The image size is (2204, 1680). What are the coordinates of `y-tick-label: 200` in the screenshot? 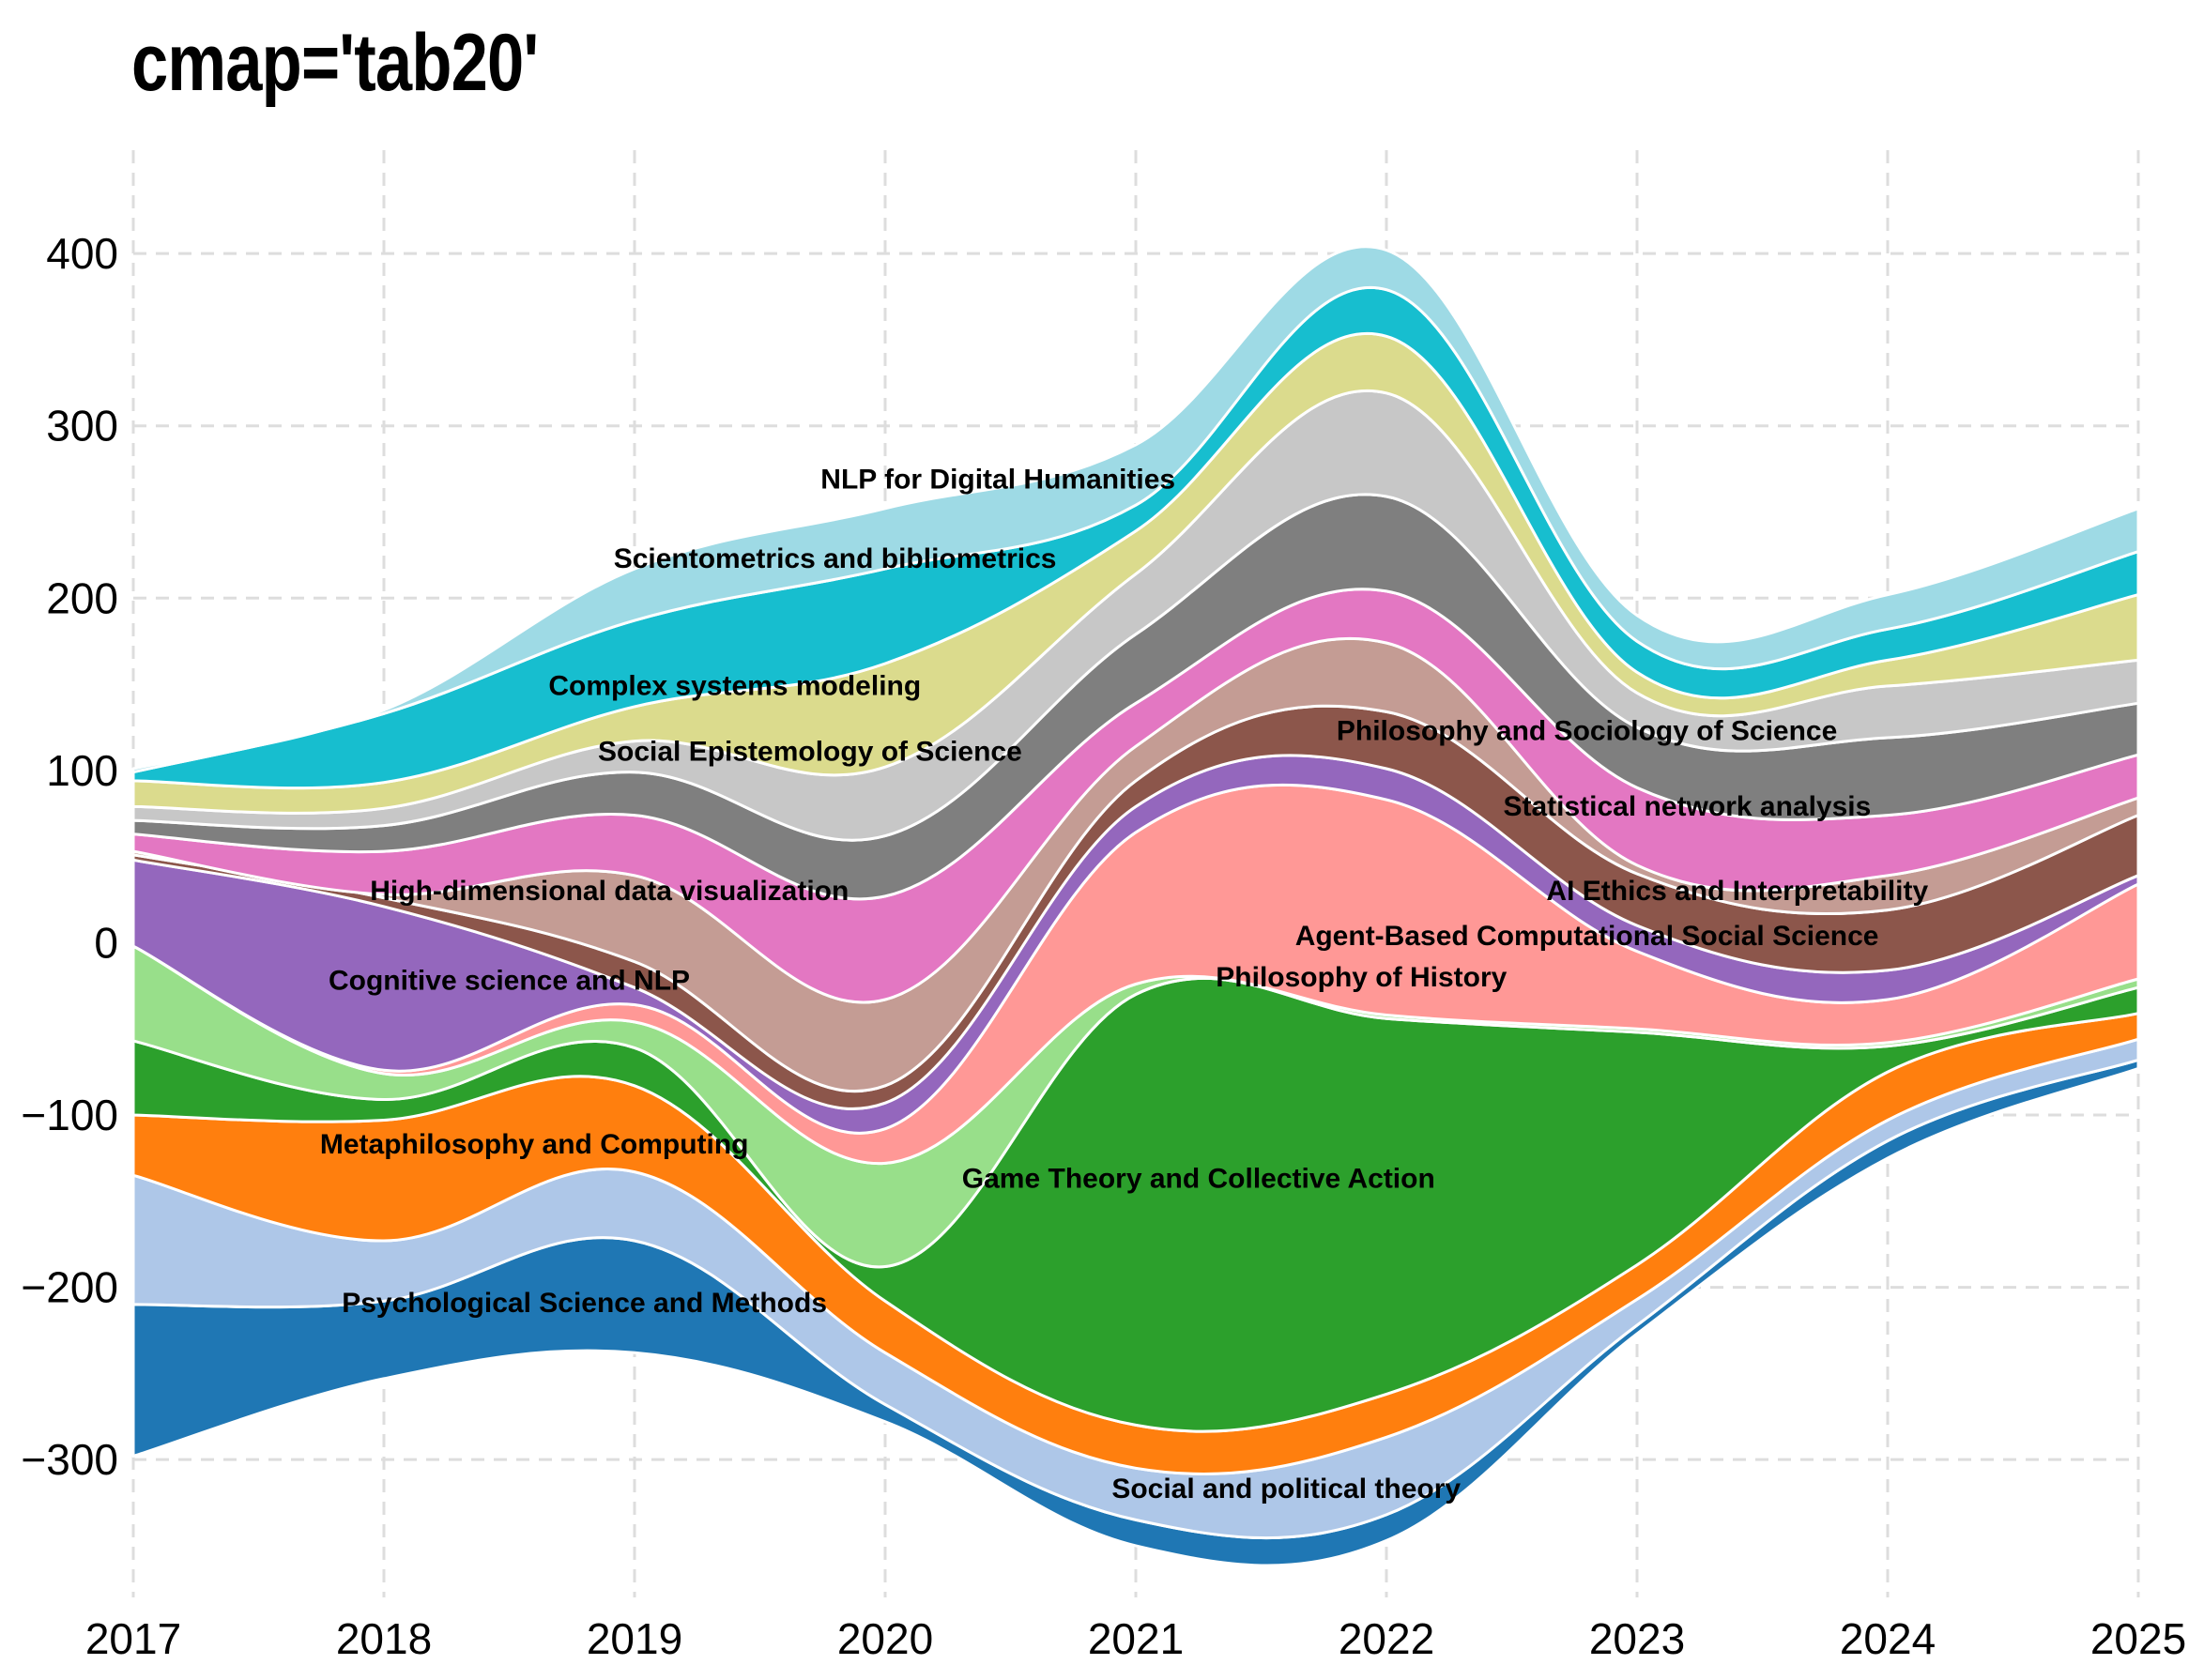 It's located at (82, 597).